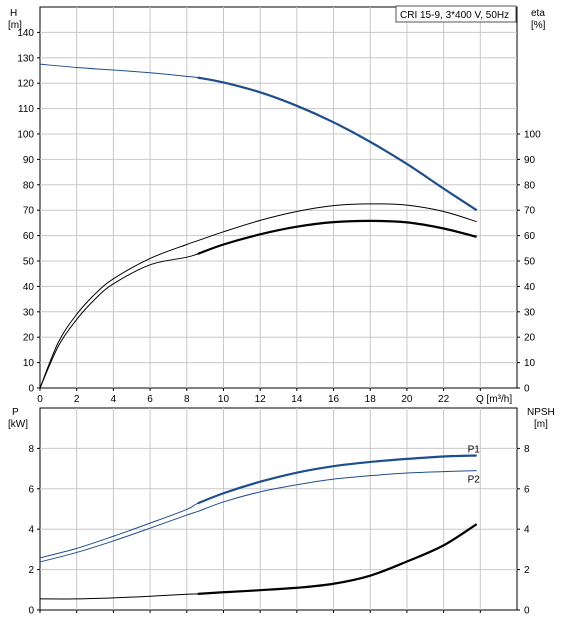 This screenshot has height=631, width=561. What do you see at coordinates (25, 84) in the screenshot?
I see `left-tick-label: 120` at bounding box center [25, 84].